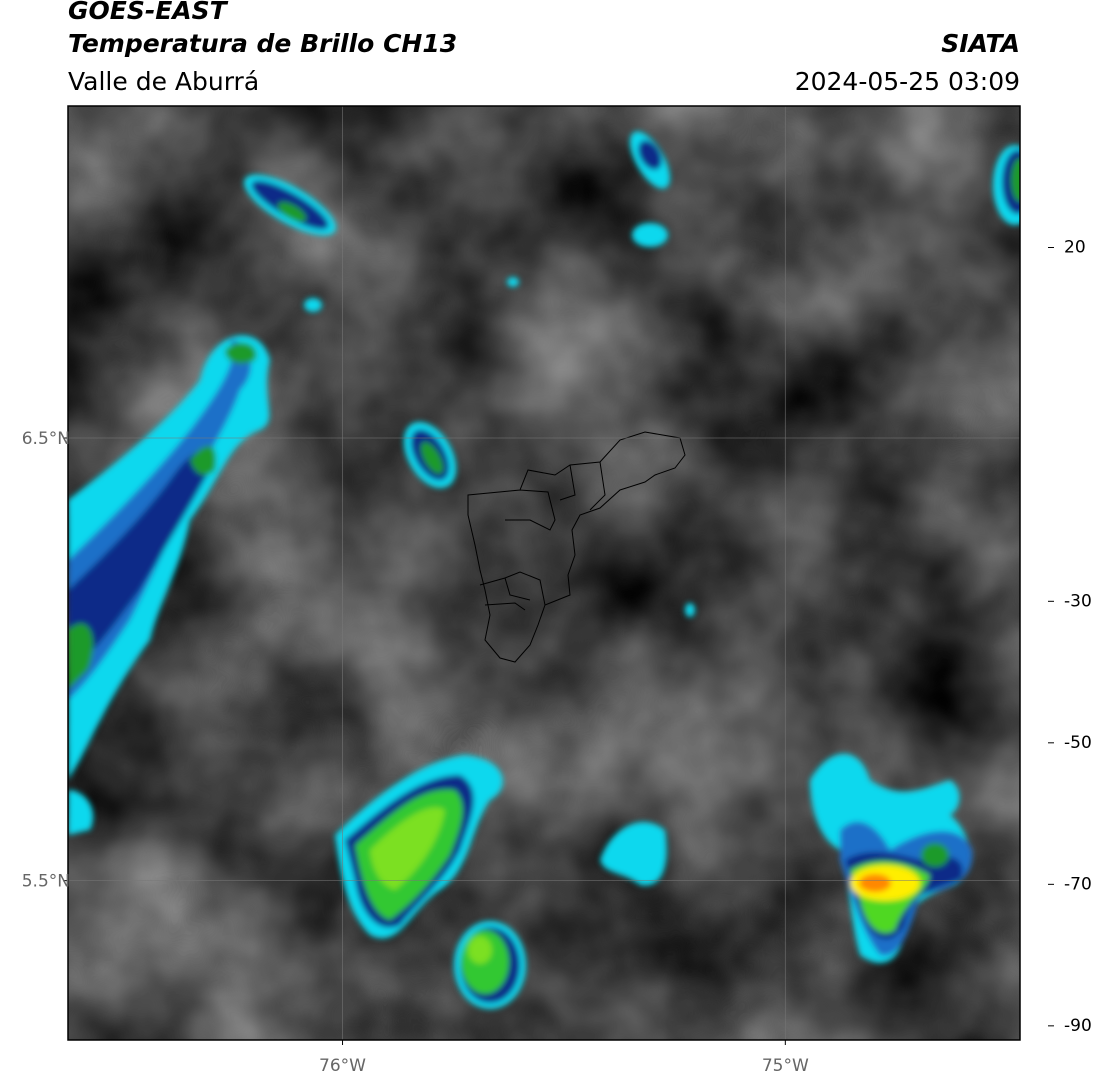 Image resolution: width=1094 pixels, height=1078 pixels. What do you see at coordinates (785, 1066) in the screenshot?
I see `x-tick-label: 75°W` at bounding box center [785, 1066].